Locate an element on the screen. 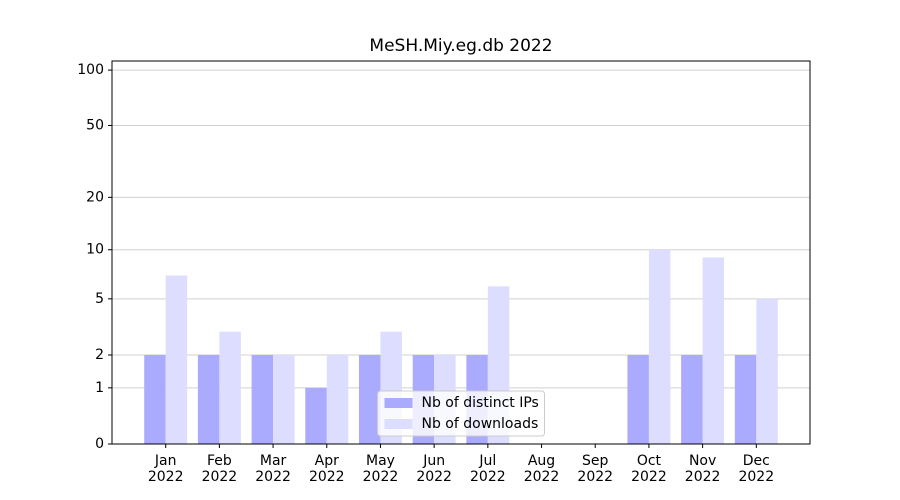 Image resolution: width=900 pixels, height=500 pixels. x-tick-label-line: Feb is located at coordinates (219, 461).